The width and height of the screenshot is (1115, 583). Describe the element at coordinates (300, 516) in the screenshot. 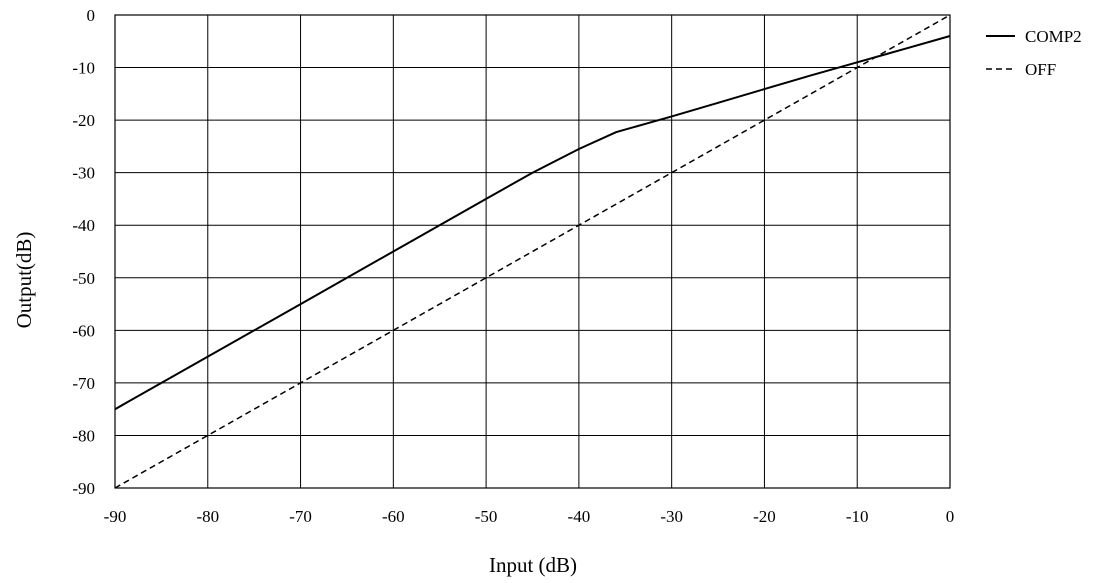

I see `x-tick-label: -70` at that location.